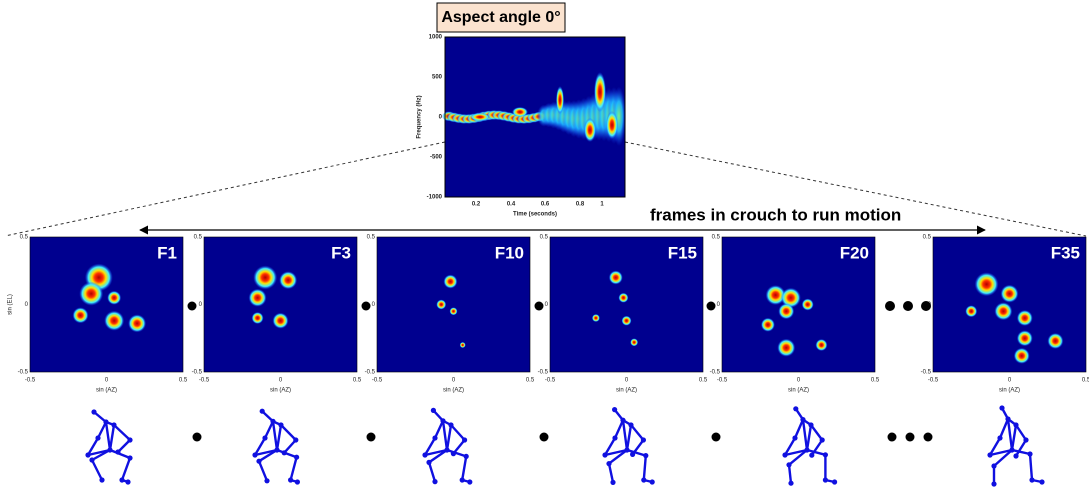  What do you see at coordinates (420, 116) in the screenshot?
I see `y-axis-label: Frequency (Hz)` at bounding box center [420, 116].